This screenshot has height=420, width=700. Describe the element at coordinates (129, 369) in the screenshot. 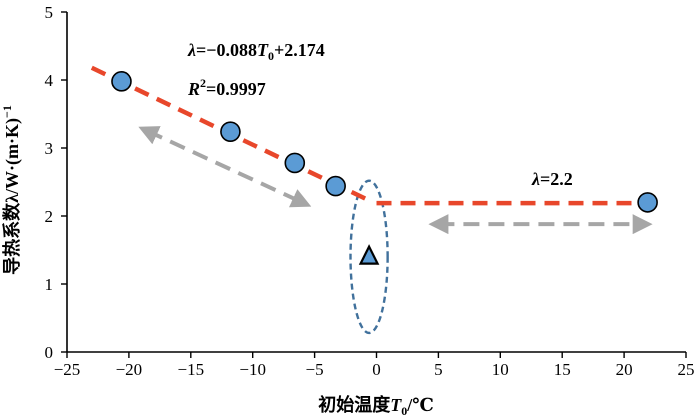

I see `x-tick-label: −20` at that location.